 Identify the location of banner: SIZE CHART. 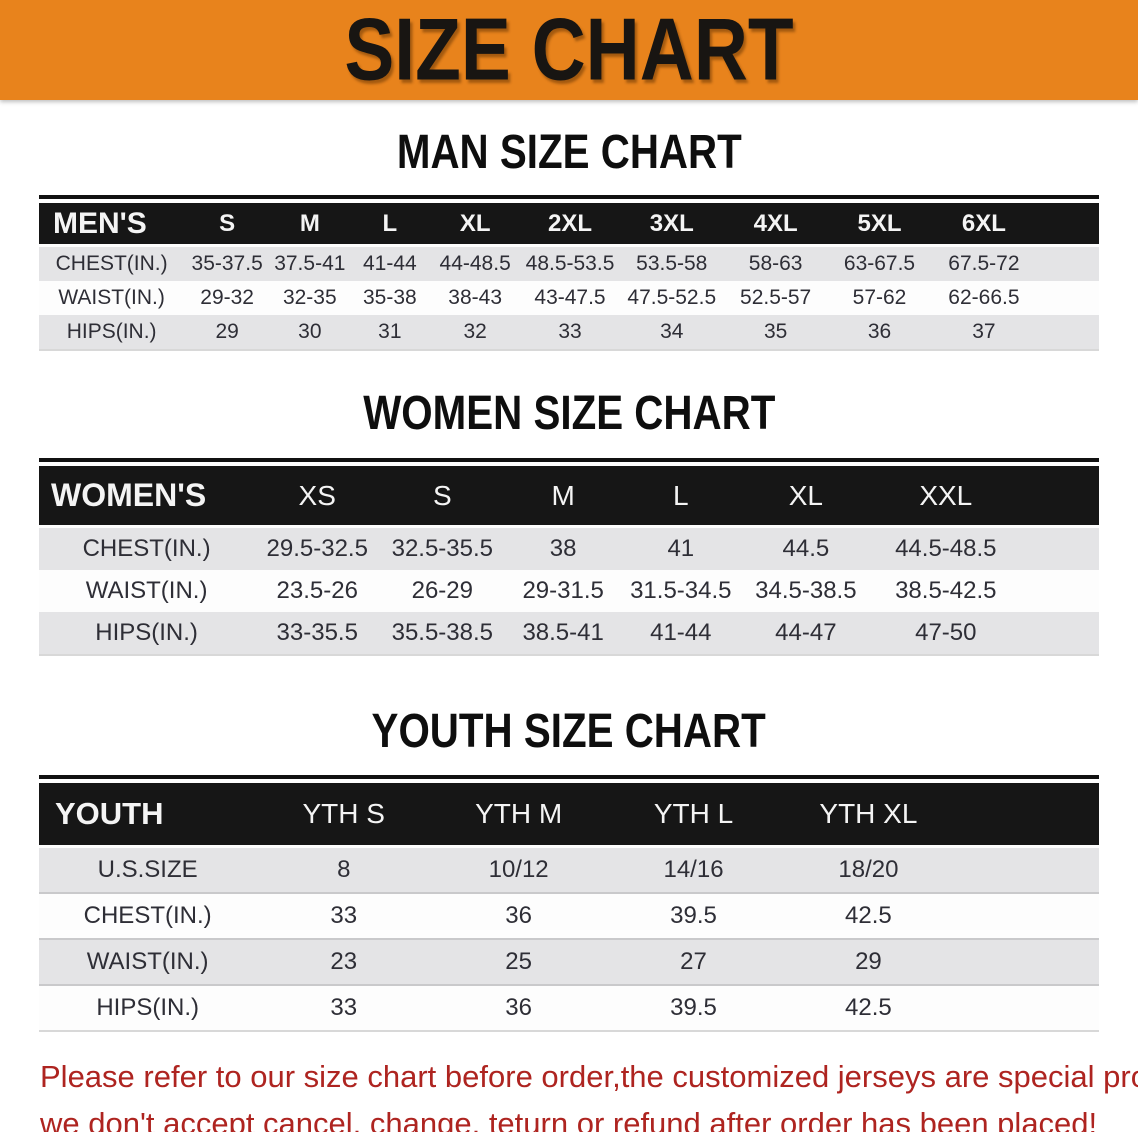
(569, 50).